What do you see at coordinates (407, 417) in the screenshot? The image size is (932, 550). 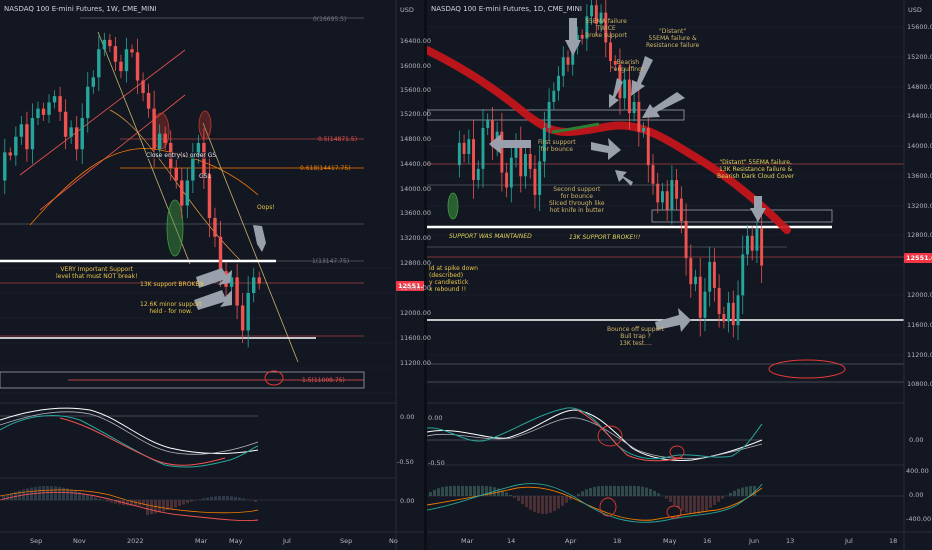 I see `weekly-osc-label-0: 0.00` at bounding box center [407, 417].